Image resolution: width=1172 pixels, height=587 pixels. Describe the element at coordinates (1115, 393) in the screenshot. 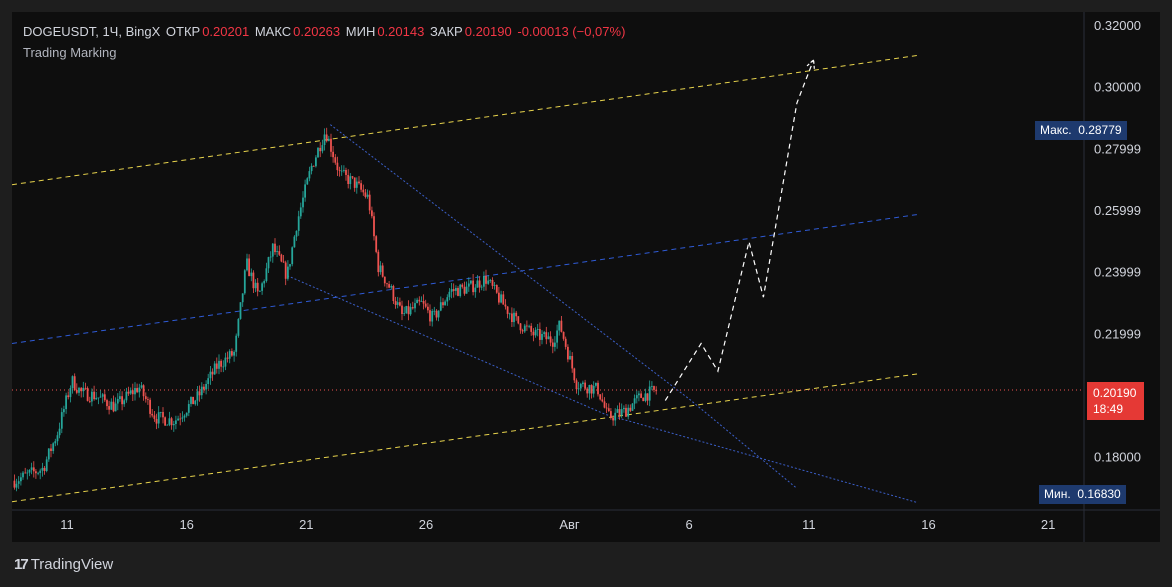

I see `last-price-value: 0.20190` at that location.